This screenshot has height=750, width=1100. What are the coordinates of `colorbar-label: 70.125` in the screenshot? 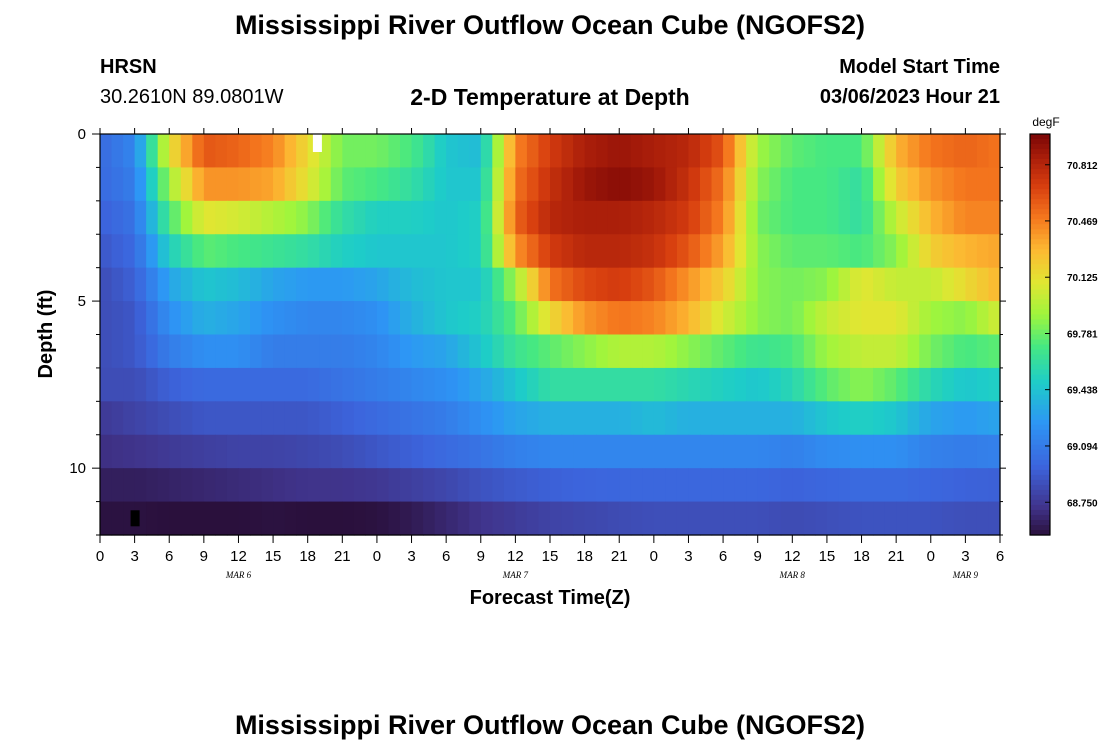 It's located at (1082, 278).